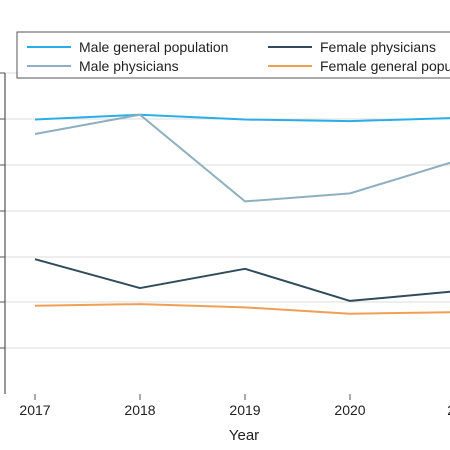  What do you see at coordinates (139, 410) in the screenshot?
I see `x-tick-label: 2018` at bounding box center [139, 410].